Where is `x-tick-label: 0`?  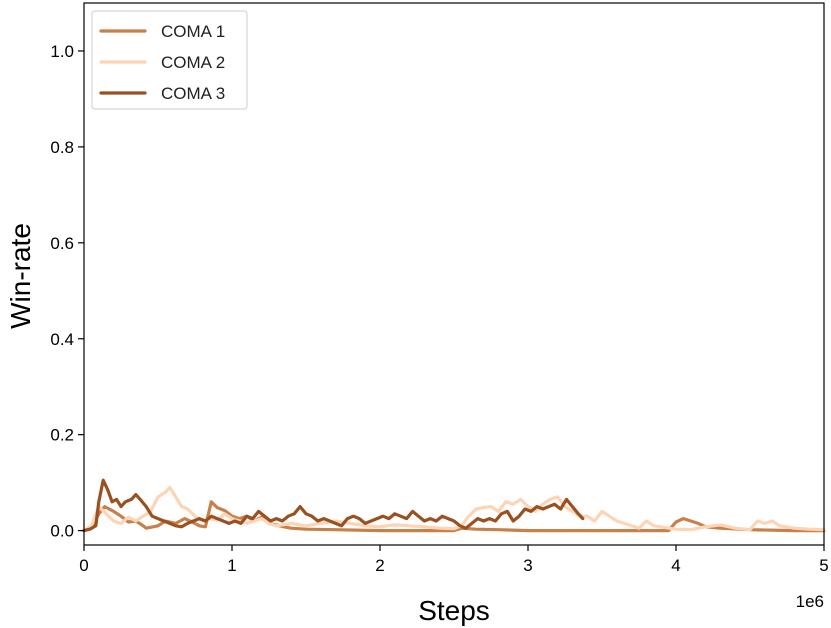
x-tick-label: 0 is located at coordinates (83, 565).